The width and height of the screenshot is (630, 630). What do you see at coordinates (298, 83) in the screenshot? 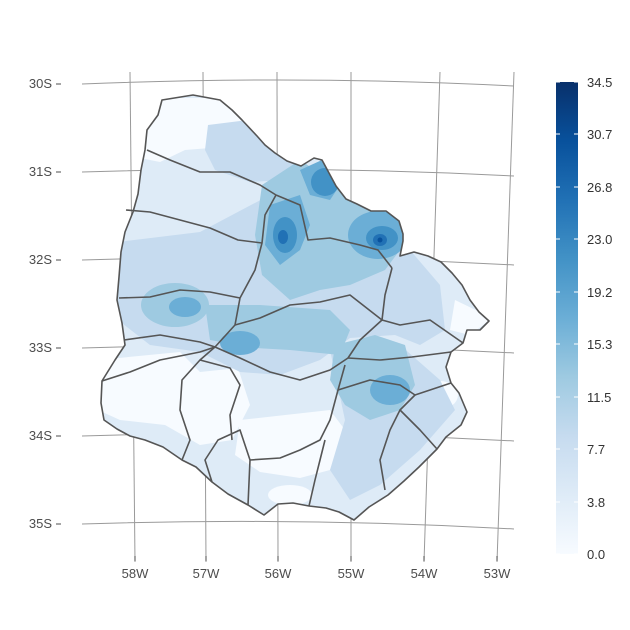
I see `parallel-30s` at bounding box center [298, 83].